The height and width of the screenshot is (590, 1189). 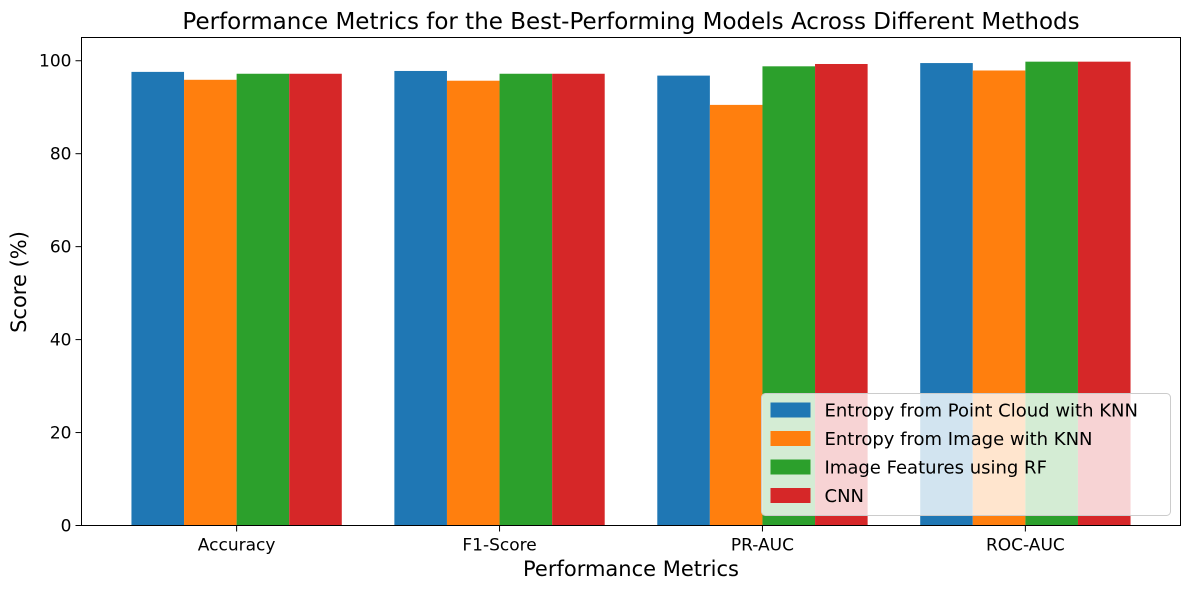 What do you see at coordinates (845, 496) in the screenshot?
I see `legend-label: CNN` at bounding box center [845, 496].